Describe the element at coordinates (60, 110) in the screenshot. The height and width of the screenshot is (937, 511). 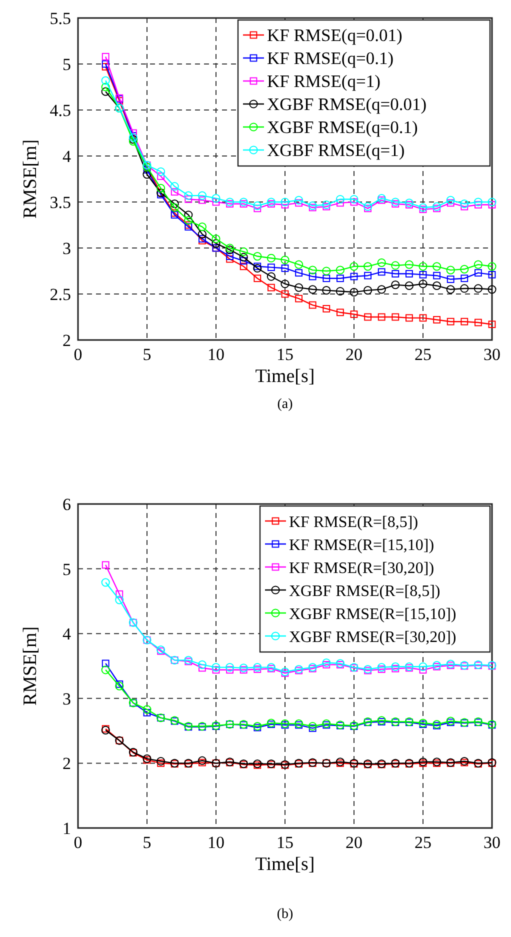
I see `y-tick-label: 4.5` at that location.